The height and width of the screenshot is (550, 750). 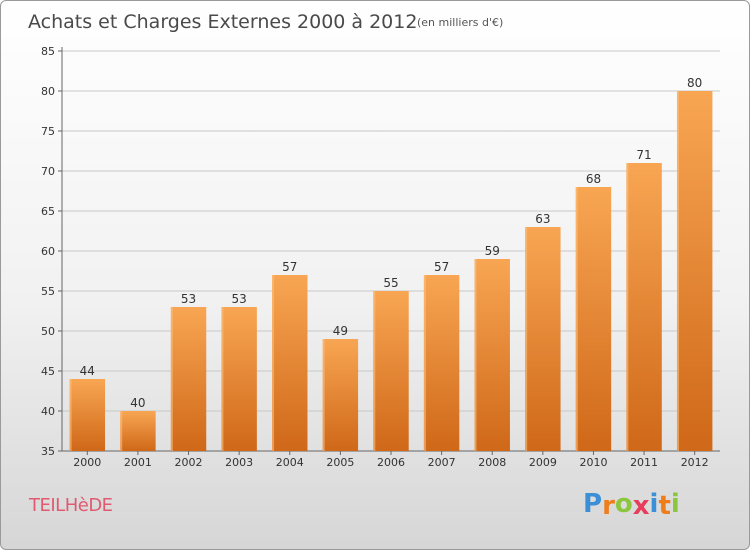 I want to click on data-label: 59, so click(x=492, y=251).